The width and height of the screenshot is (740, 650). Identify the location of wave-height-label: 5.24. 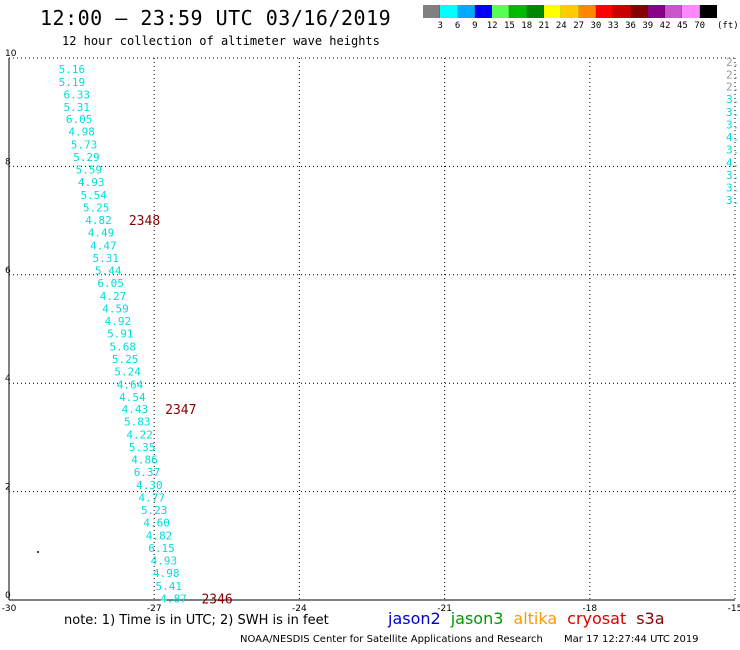
(127, 371).